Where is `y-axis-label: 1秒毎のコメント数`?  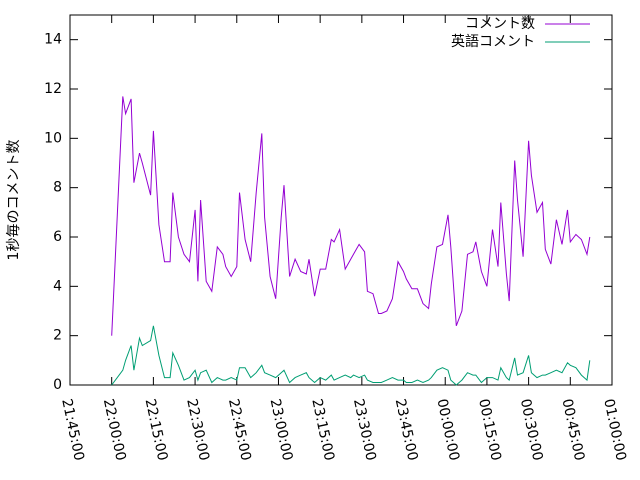
y-axis-label: 1秒毎のコメント数 is located at coordinates (14, 200).